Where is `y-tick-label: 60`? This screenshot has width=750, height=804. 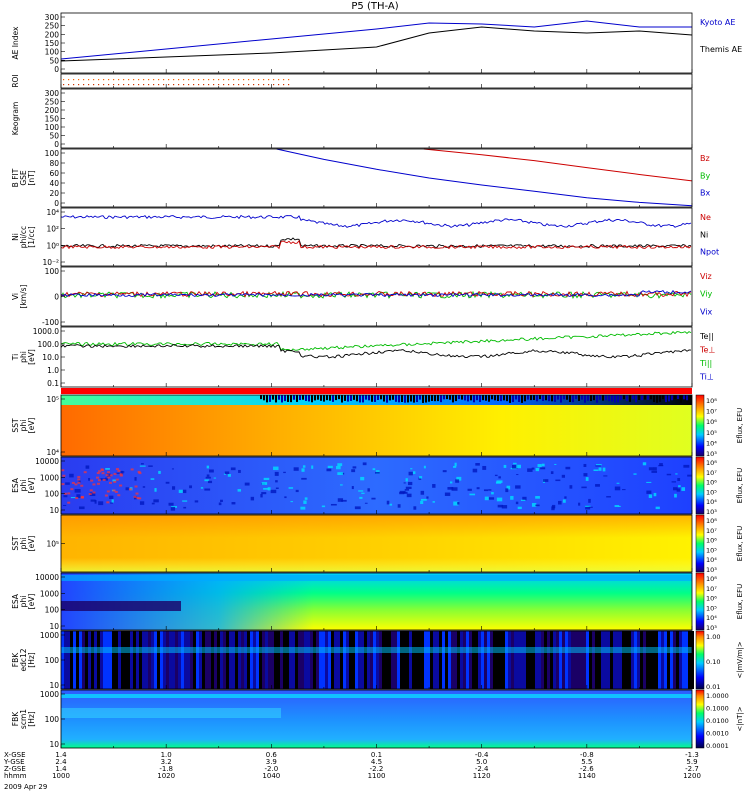
y-tick-label: 60 is located at coordinates (54, 173).